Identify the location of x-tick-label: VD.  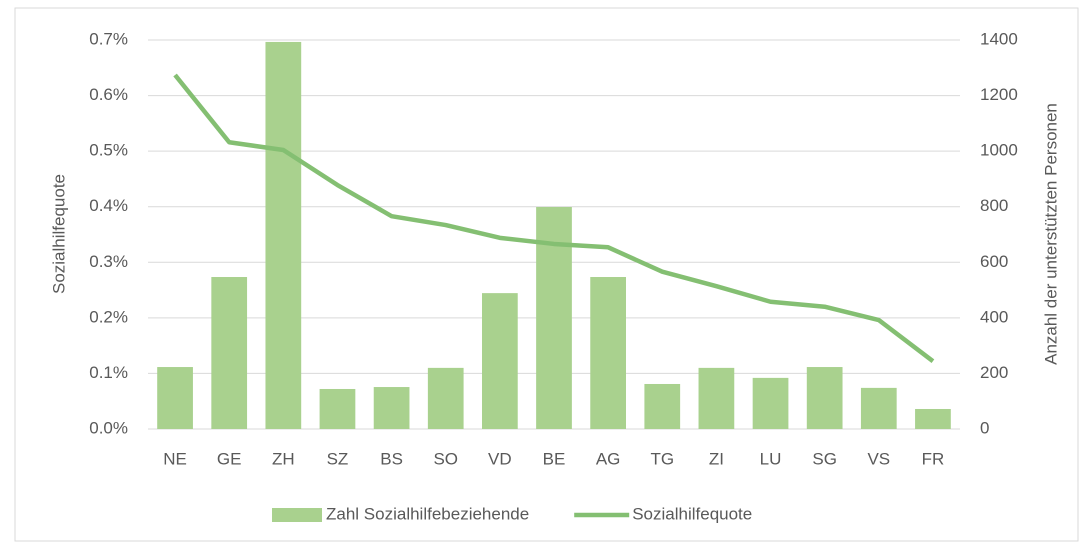
(500, 458).